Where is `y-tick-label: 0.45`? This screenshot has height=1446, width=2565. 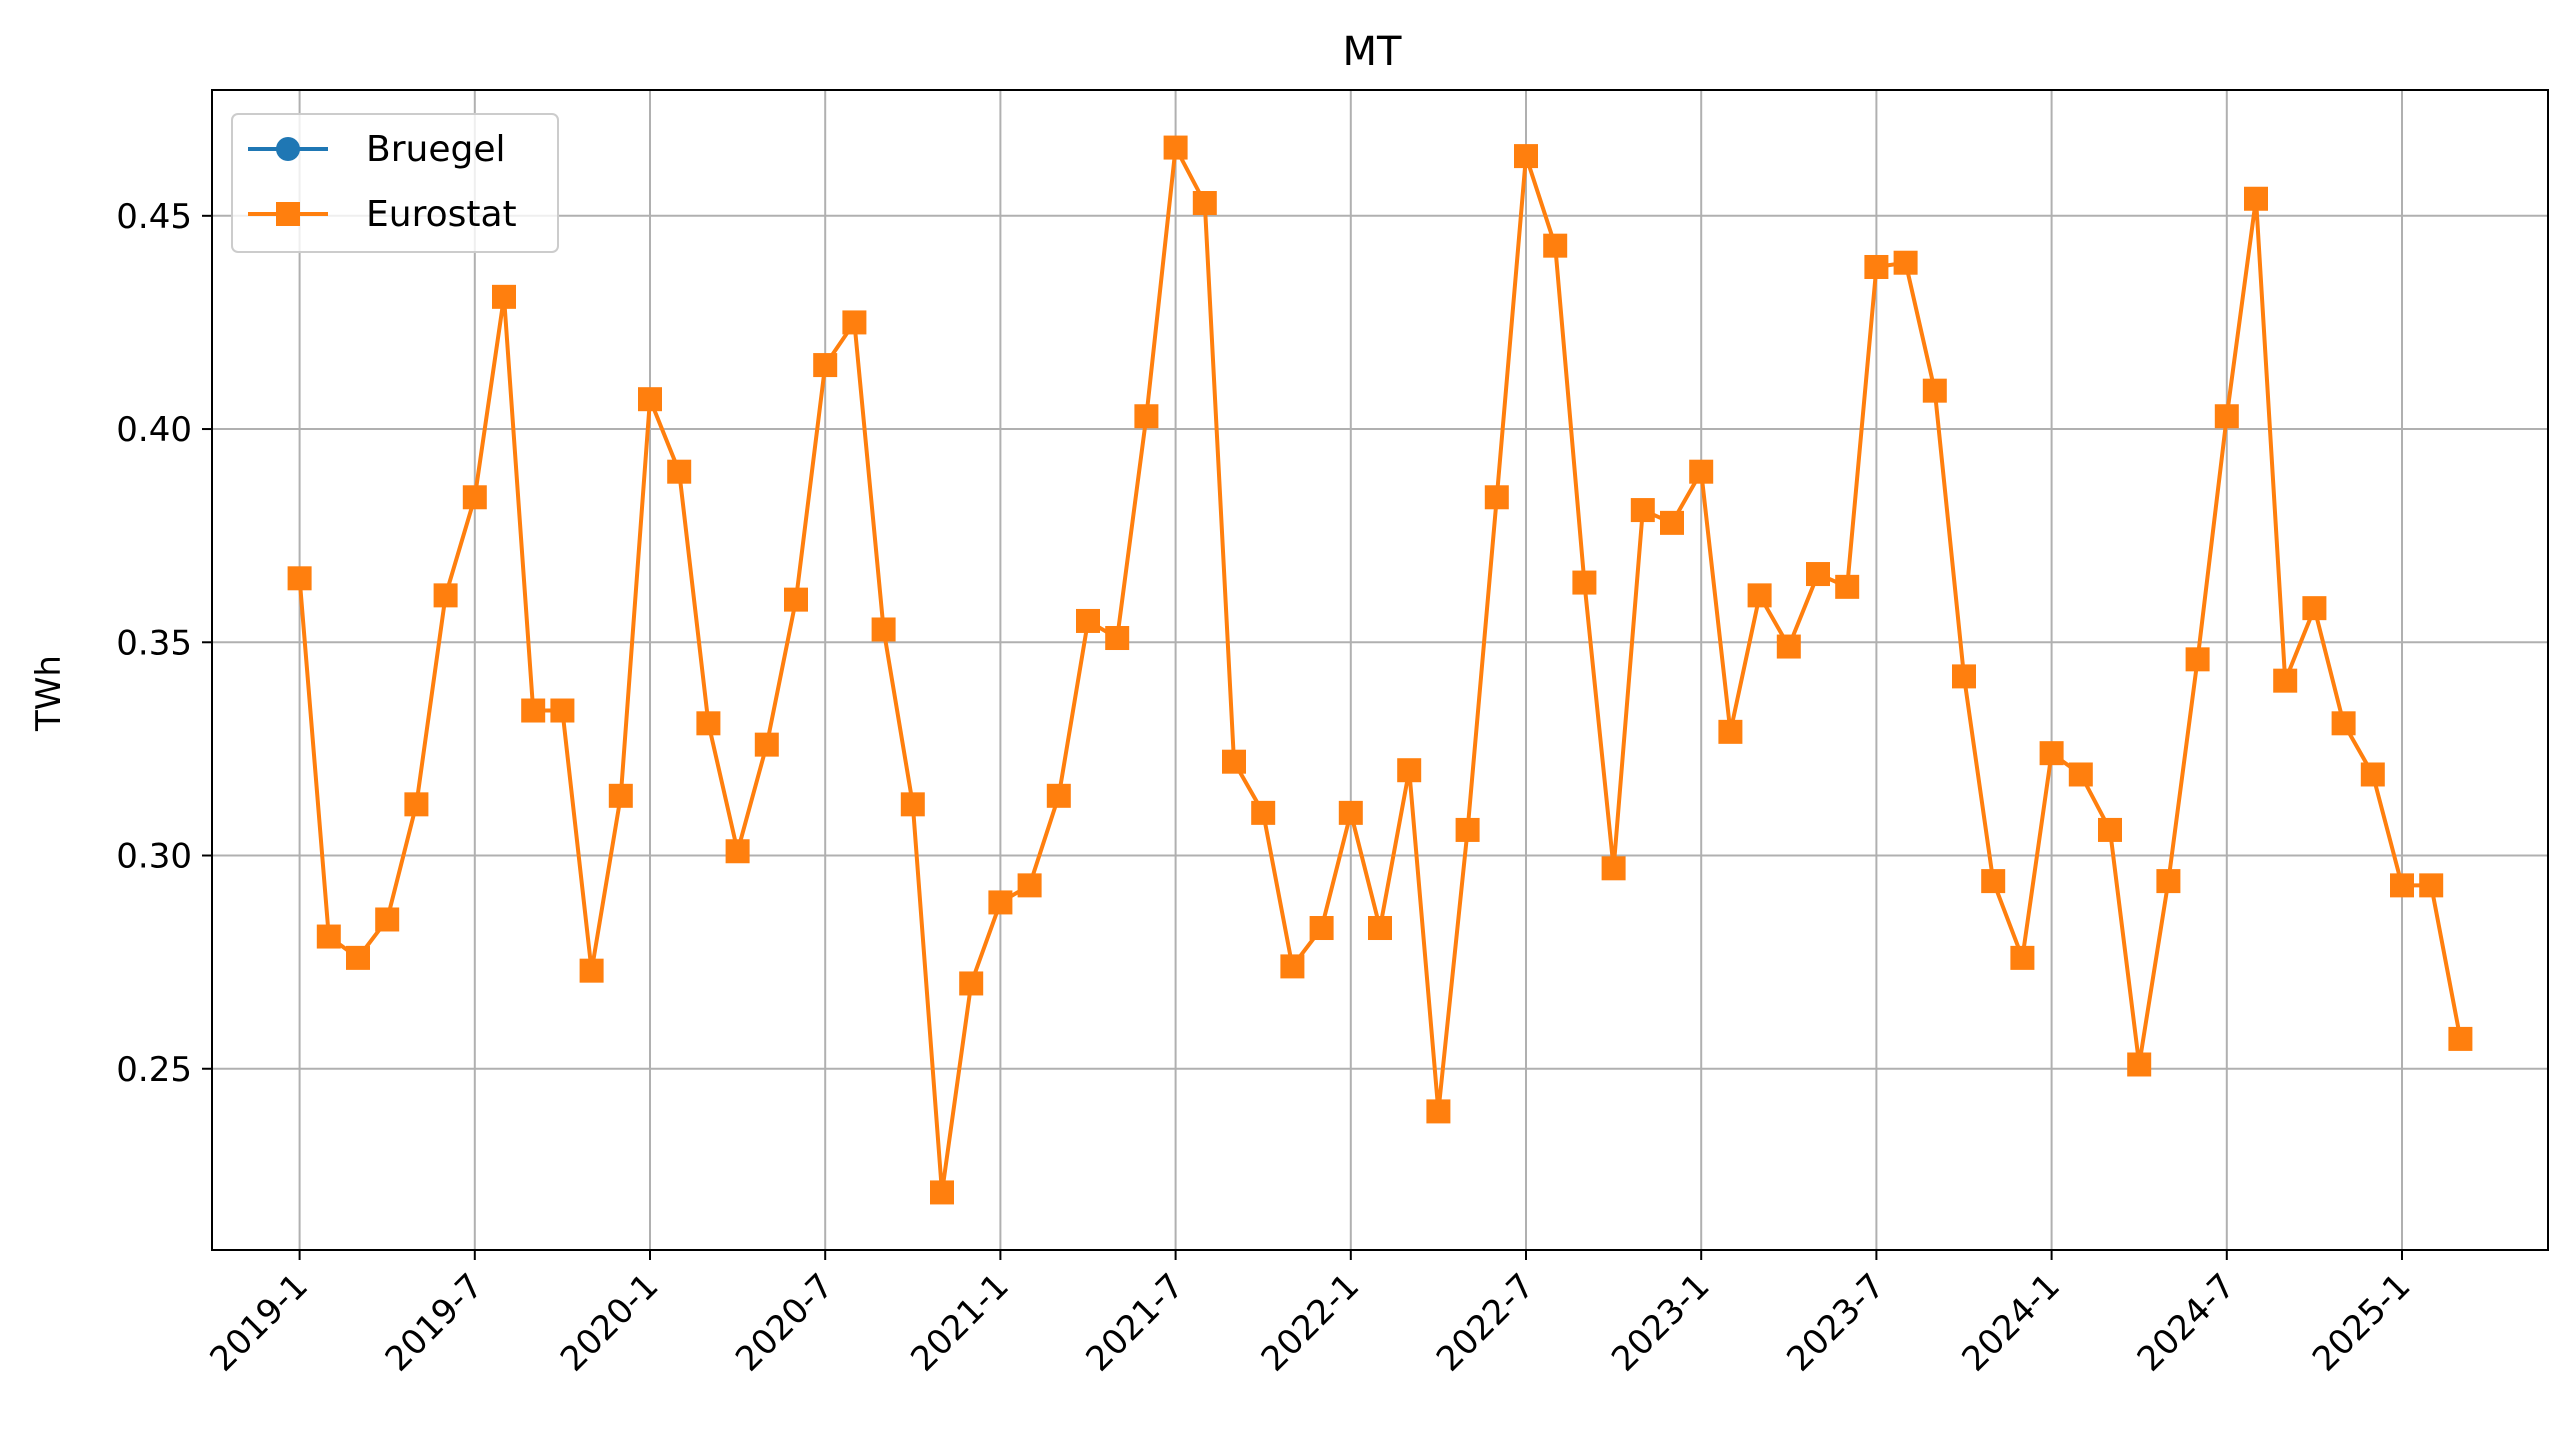
y-tick-label: 0.45 is located at coordinates (154, 217).